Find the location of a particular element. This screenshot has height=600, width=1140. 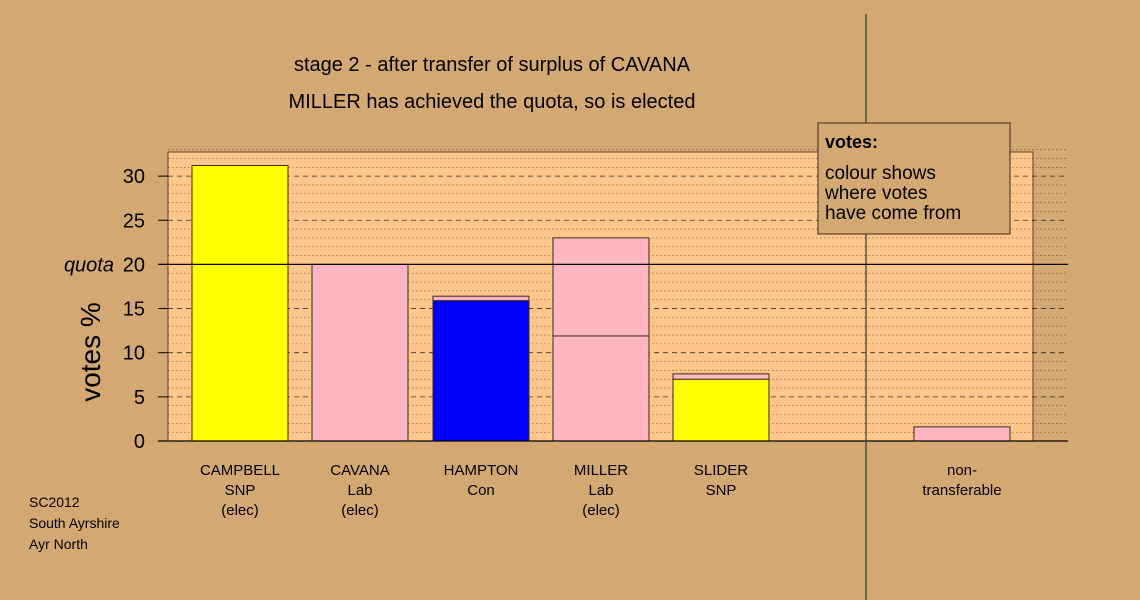

y-tick-label: 30 is located at coordinates (134, 177).